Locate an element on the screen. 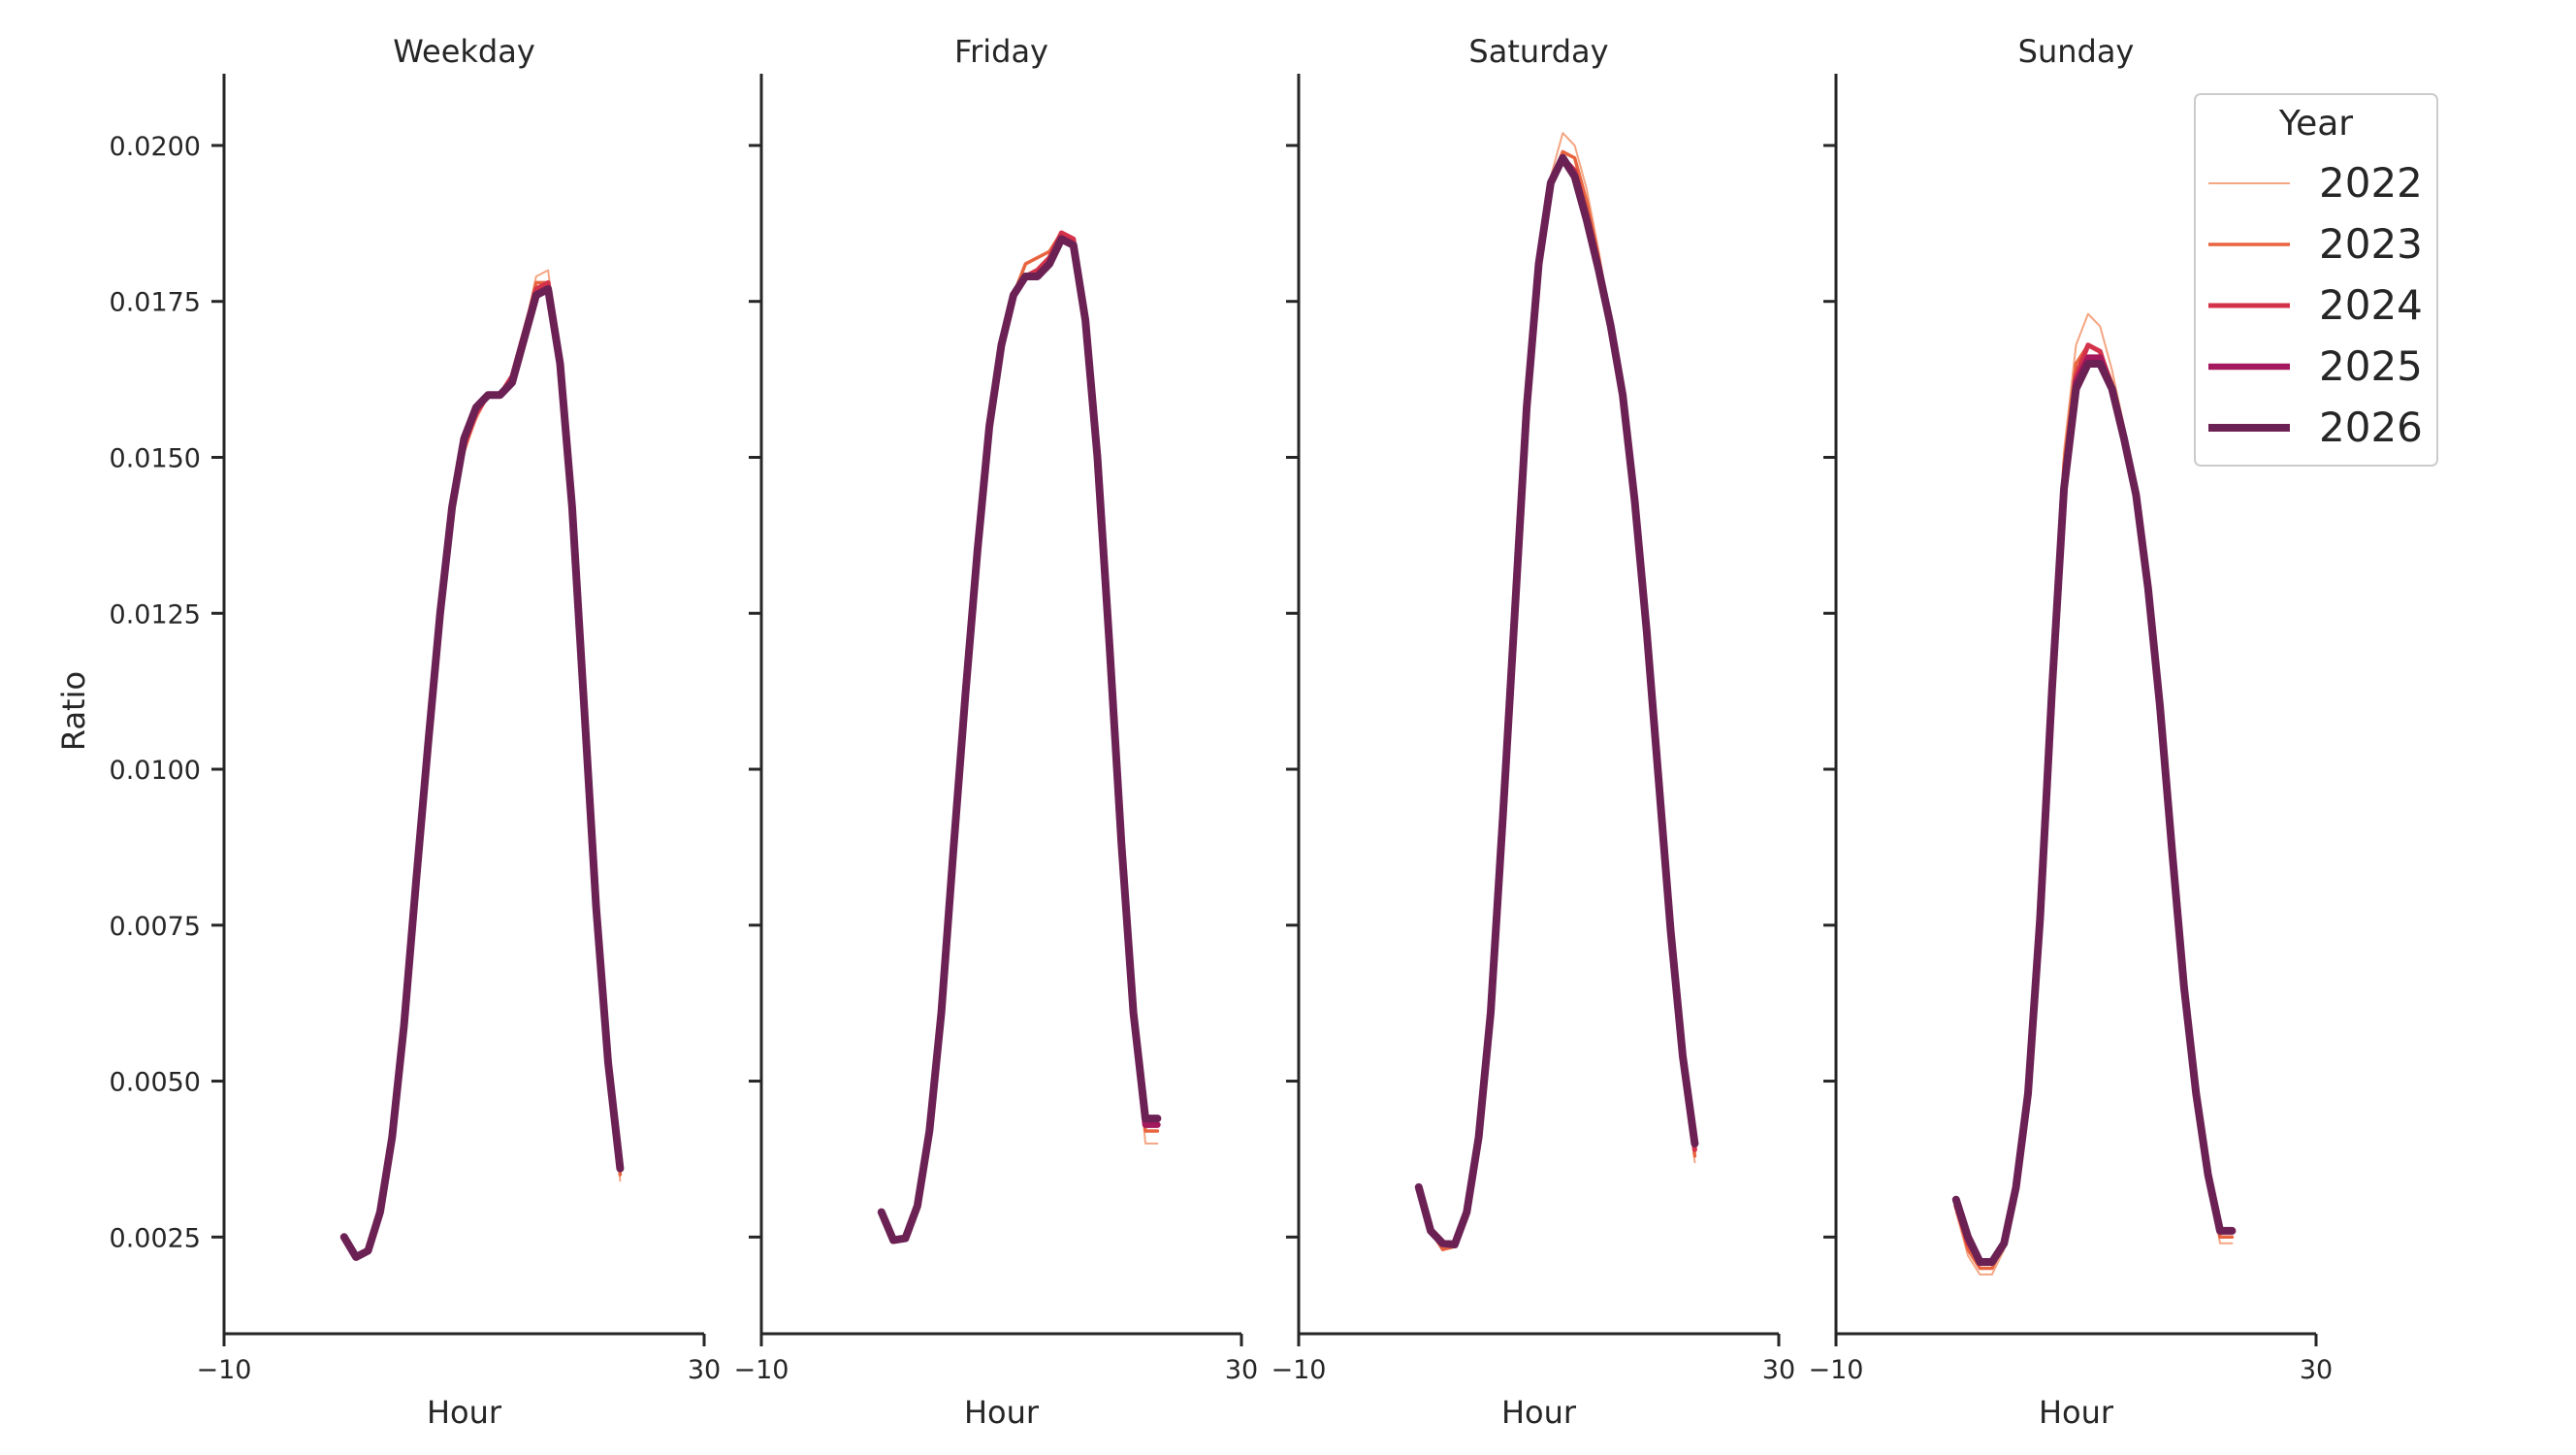  y-tick-label: 0.0200 is located at coordinates (155, 147).